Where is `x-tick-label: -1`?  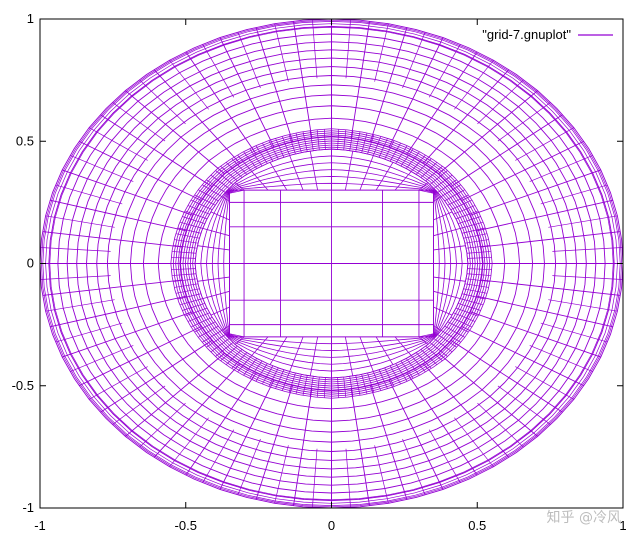 x-tick-label: -1 is located at coordinates (40, 525).